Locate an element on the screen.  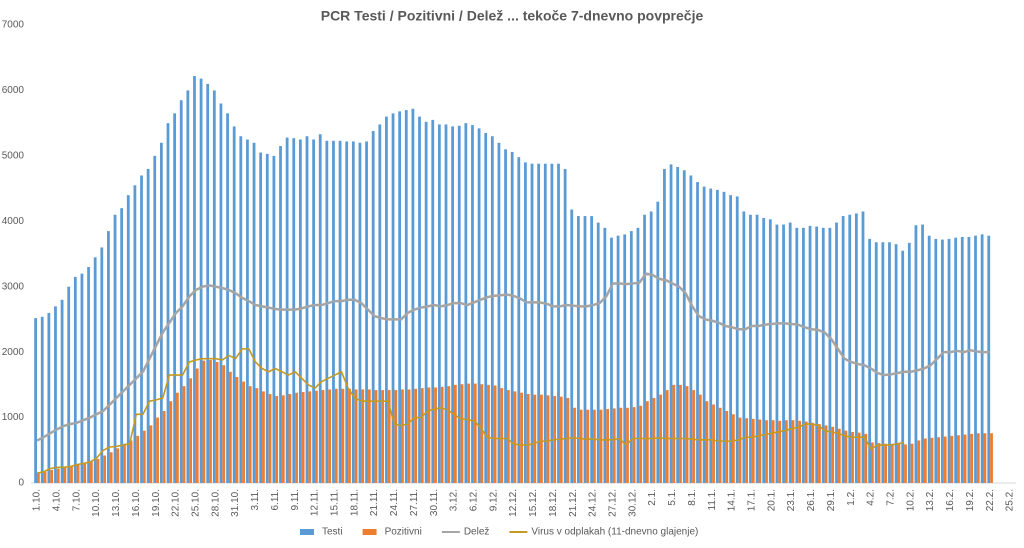
y-tick-label: 7000 is located at coordinates (13, 25).